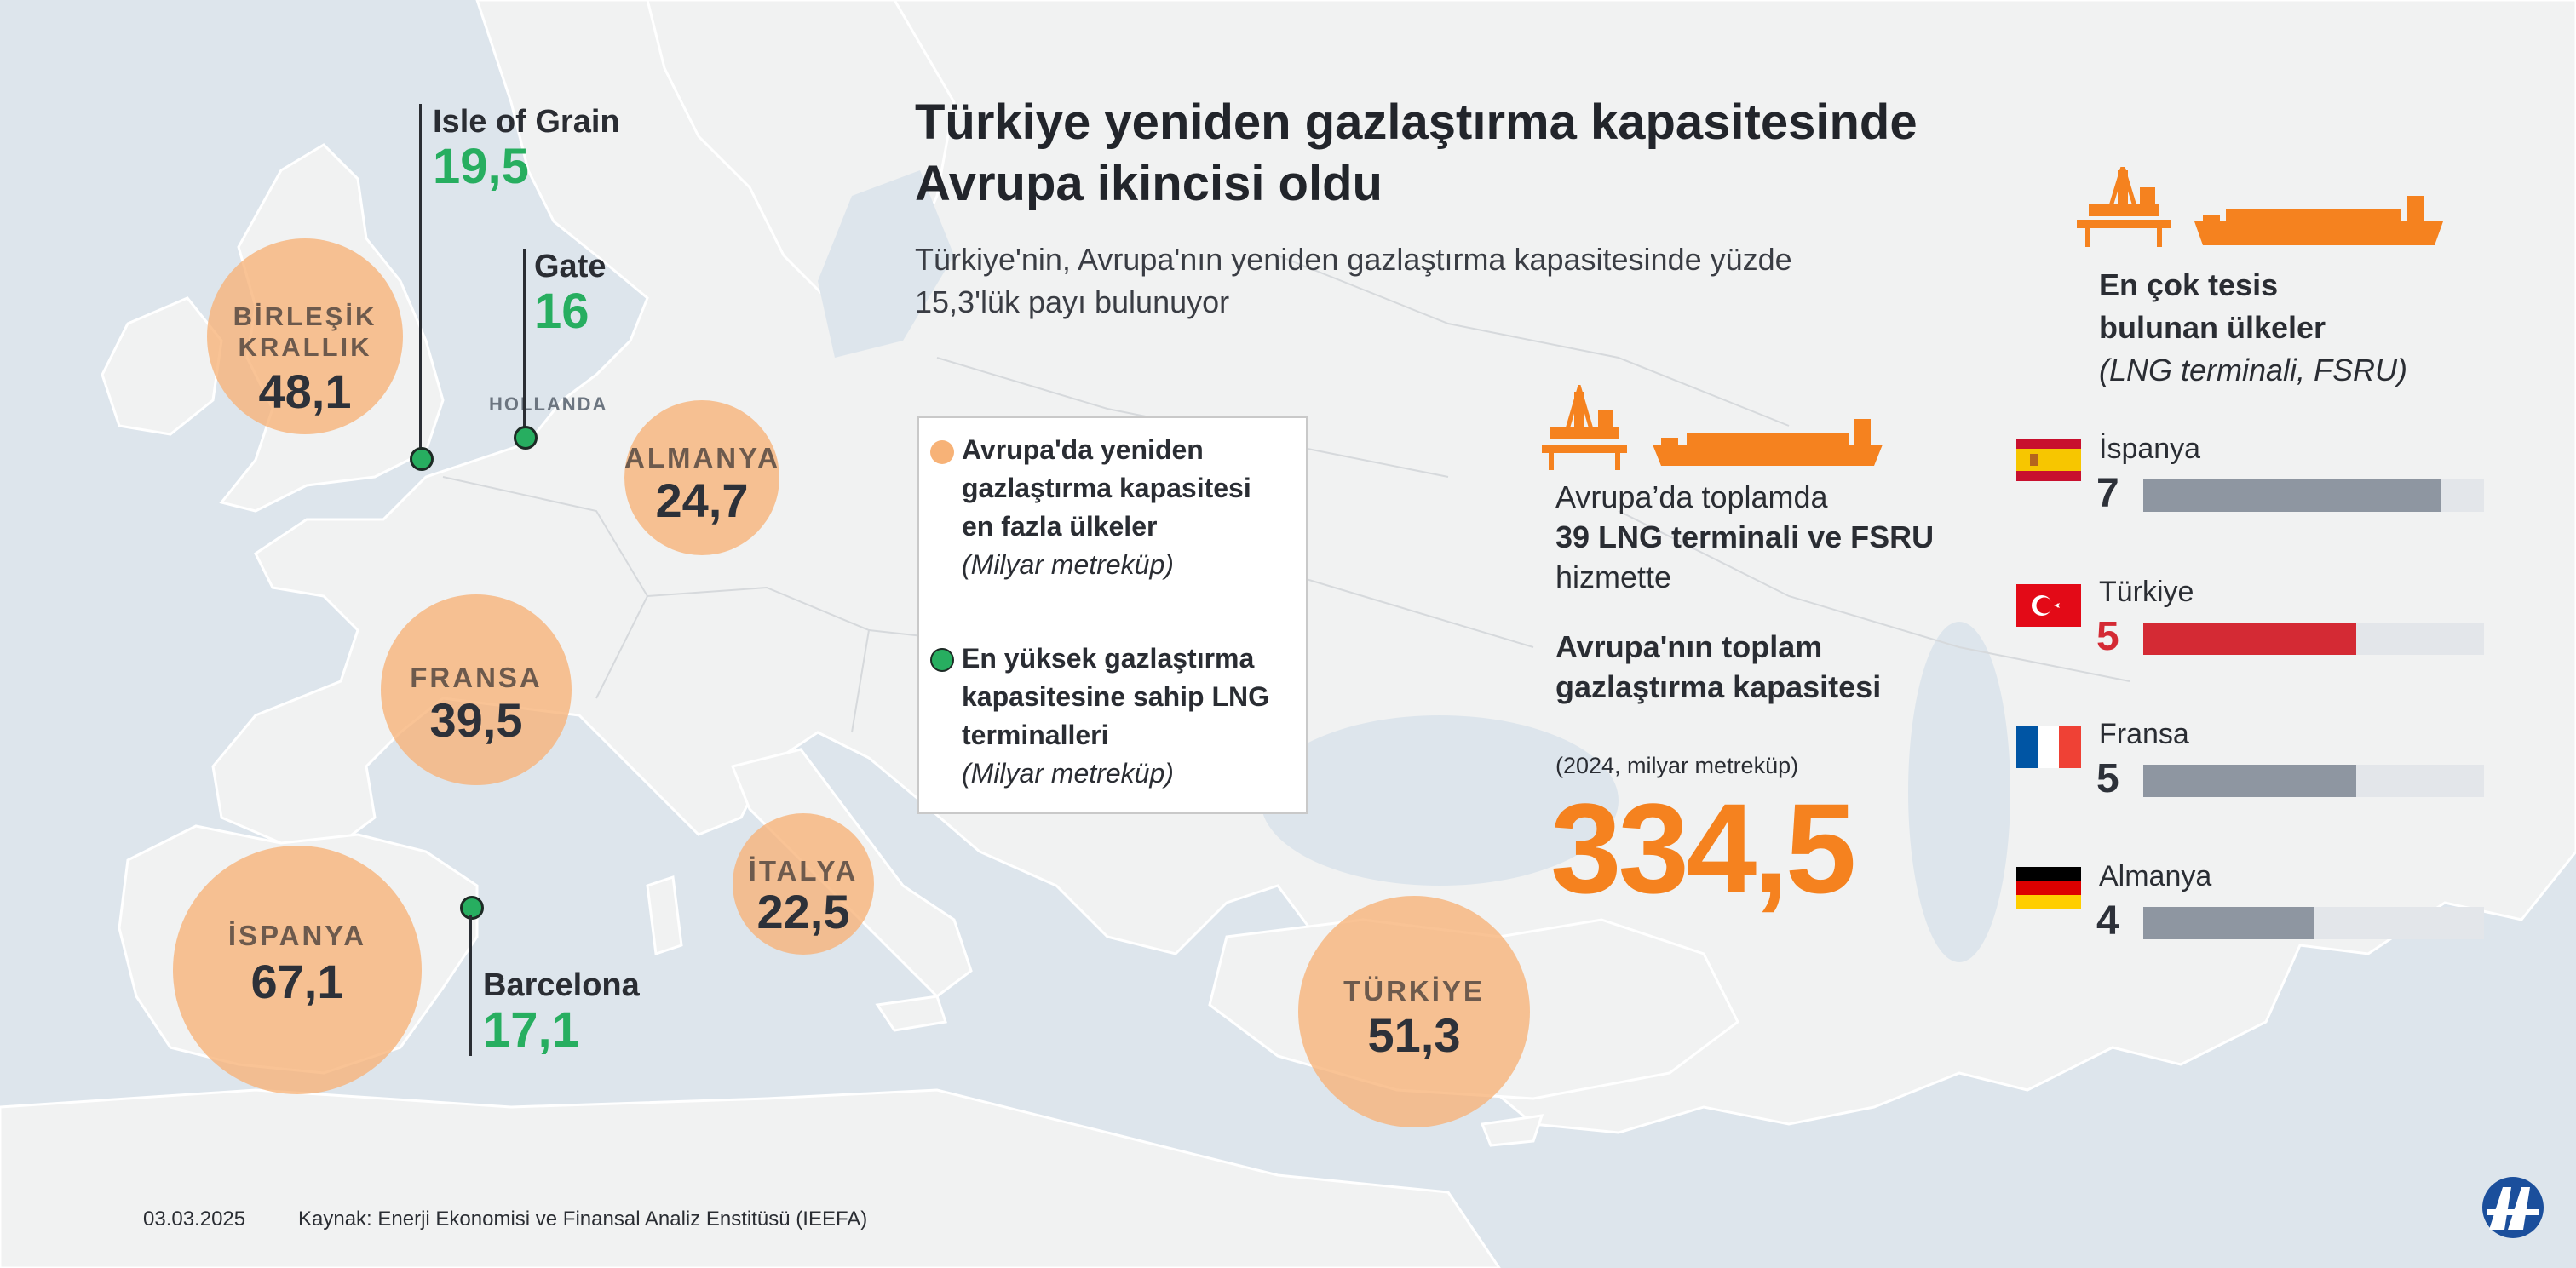 This screenshot has height=1268, width=2576. I want to click on total-capacity-unit: (2024, milyar metreküp), so click(1677, 765).